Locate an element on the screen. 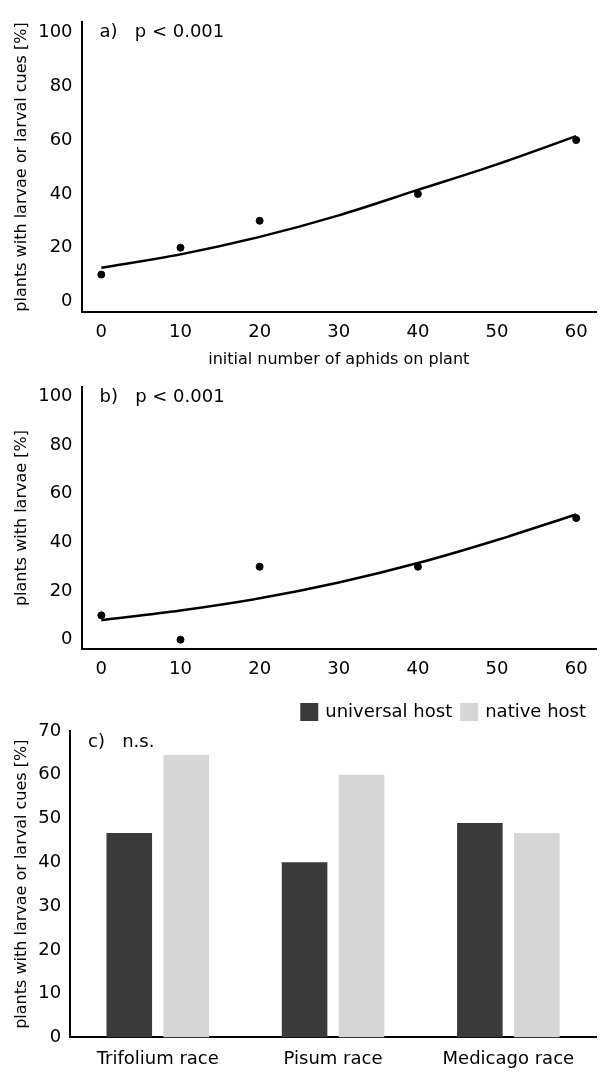  x-axis-title: initial number of aphids on plant is located at coordinates (339, 358).